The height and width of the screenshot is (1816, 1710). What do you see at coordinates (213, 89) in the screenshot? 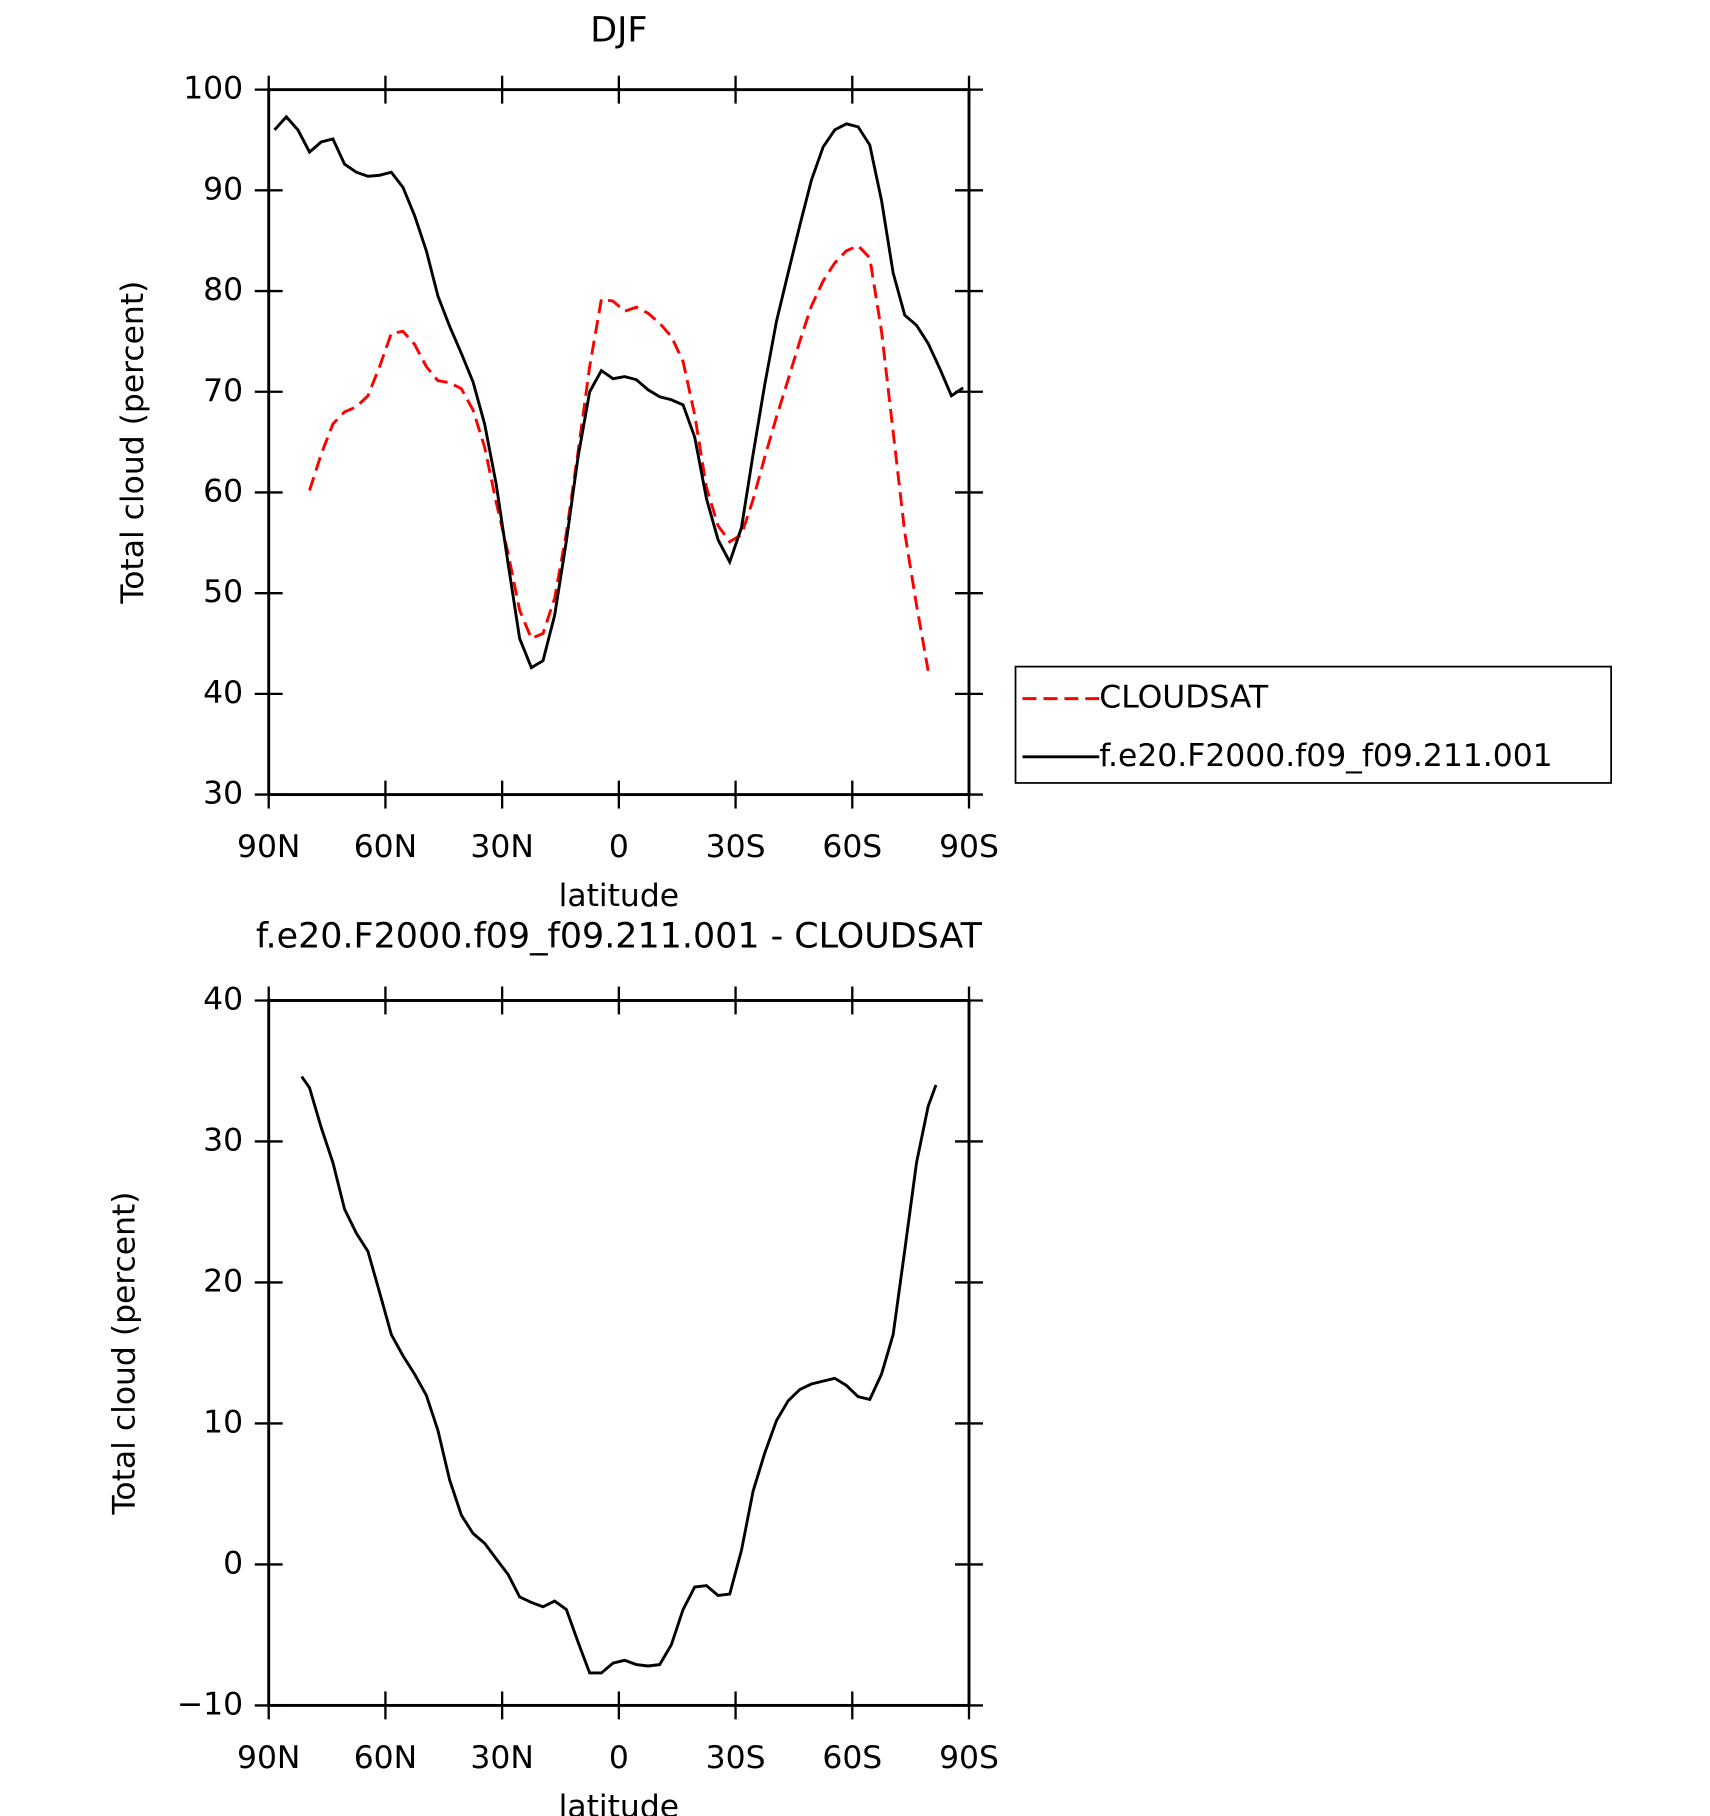
I see `y-tick-label: 100` at bounding box center [213, 89].